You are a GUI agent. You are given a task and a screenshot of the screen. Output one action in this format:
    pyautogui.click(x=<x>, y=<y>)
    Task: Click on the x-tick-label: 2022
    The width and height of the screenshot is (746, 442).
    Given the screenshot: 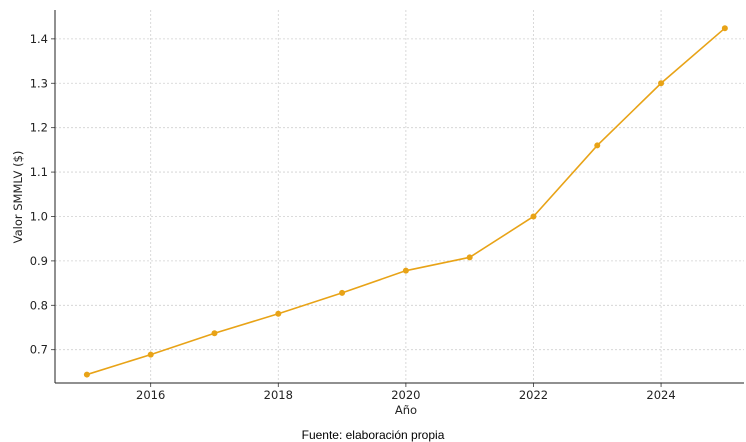 What is the action you would take?
    pyautogui.click(x=533, y=395)
    